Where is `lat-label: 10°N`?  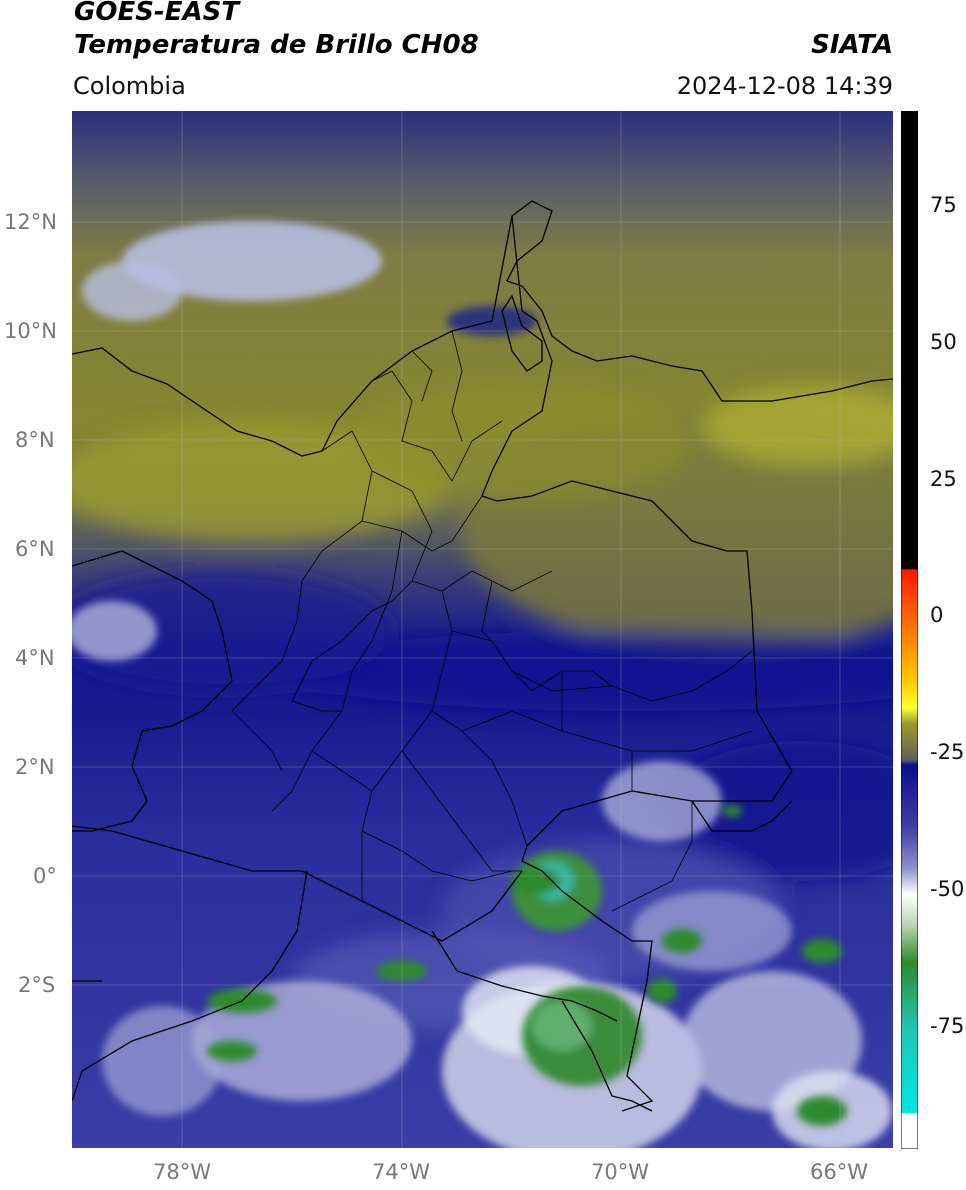 lat-label: 10°N is located at coordinates (30, 331).